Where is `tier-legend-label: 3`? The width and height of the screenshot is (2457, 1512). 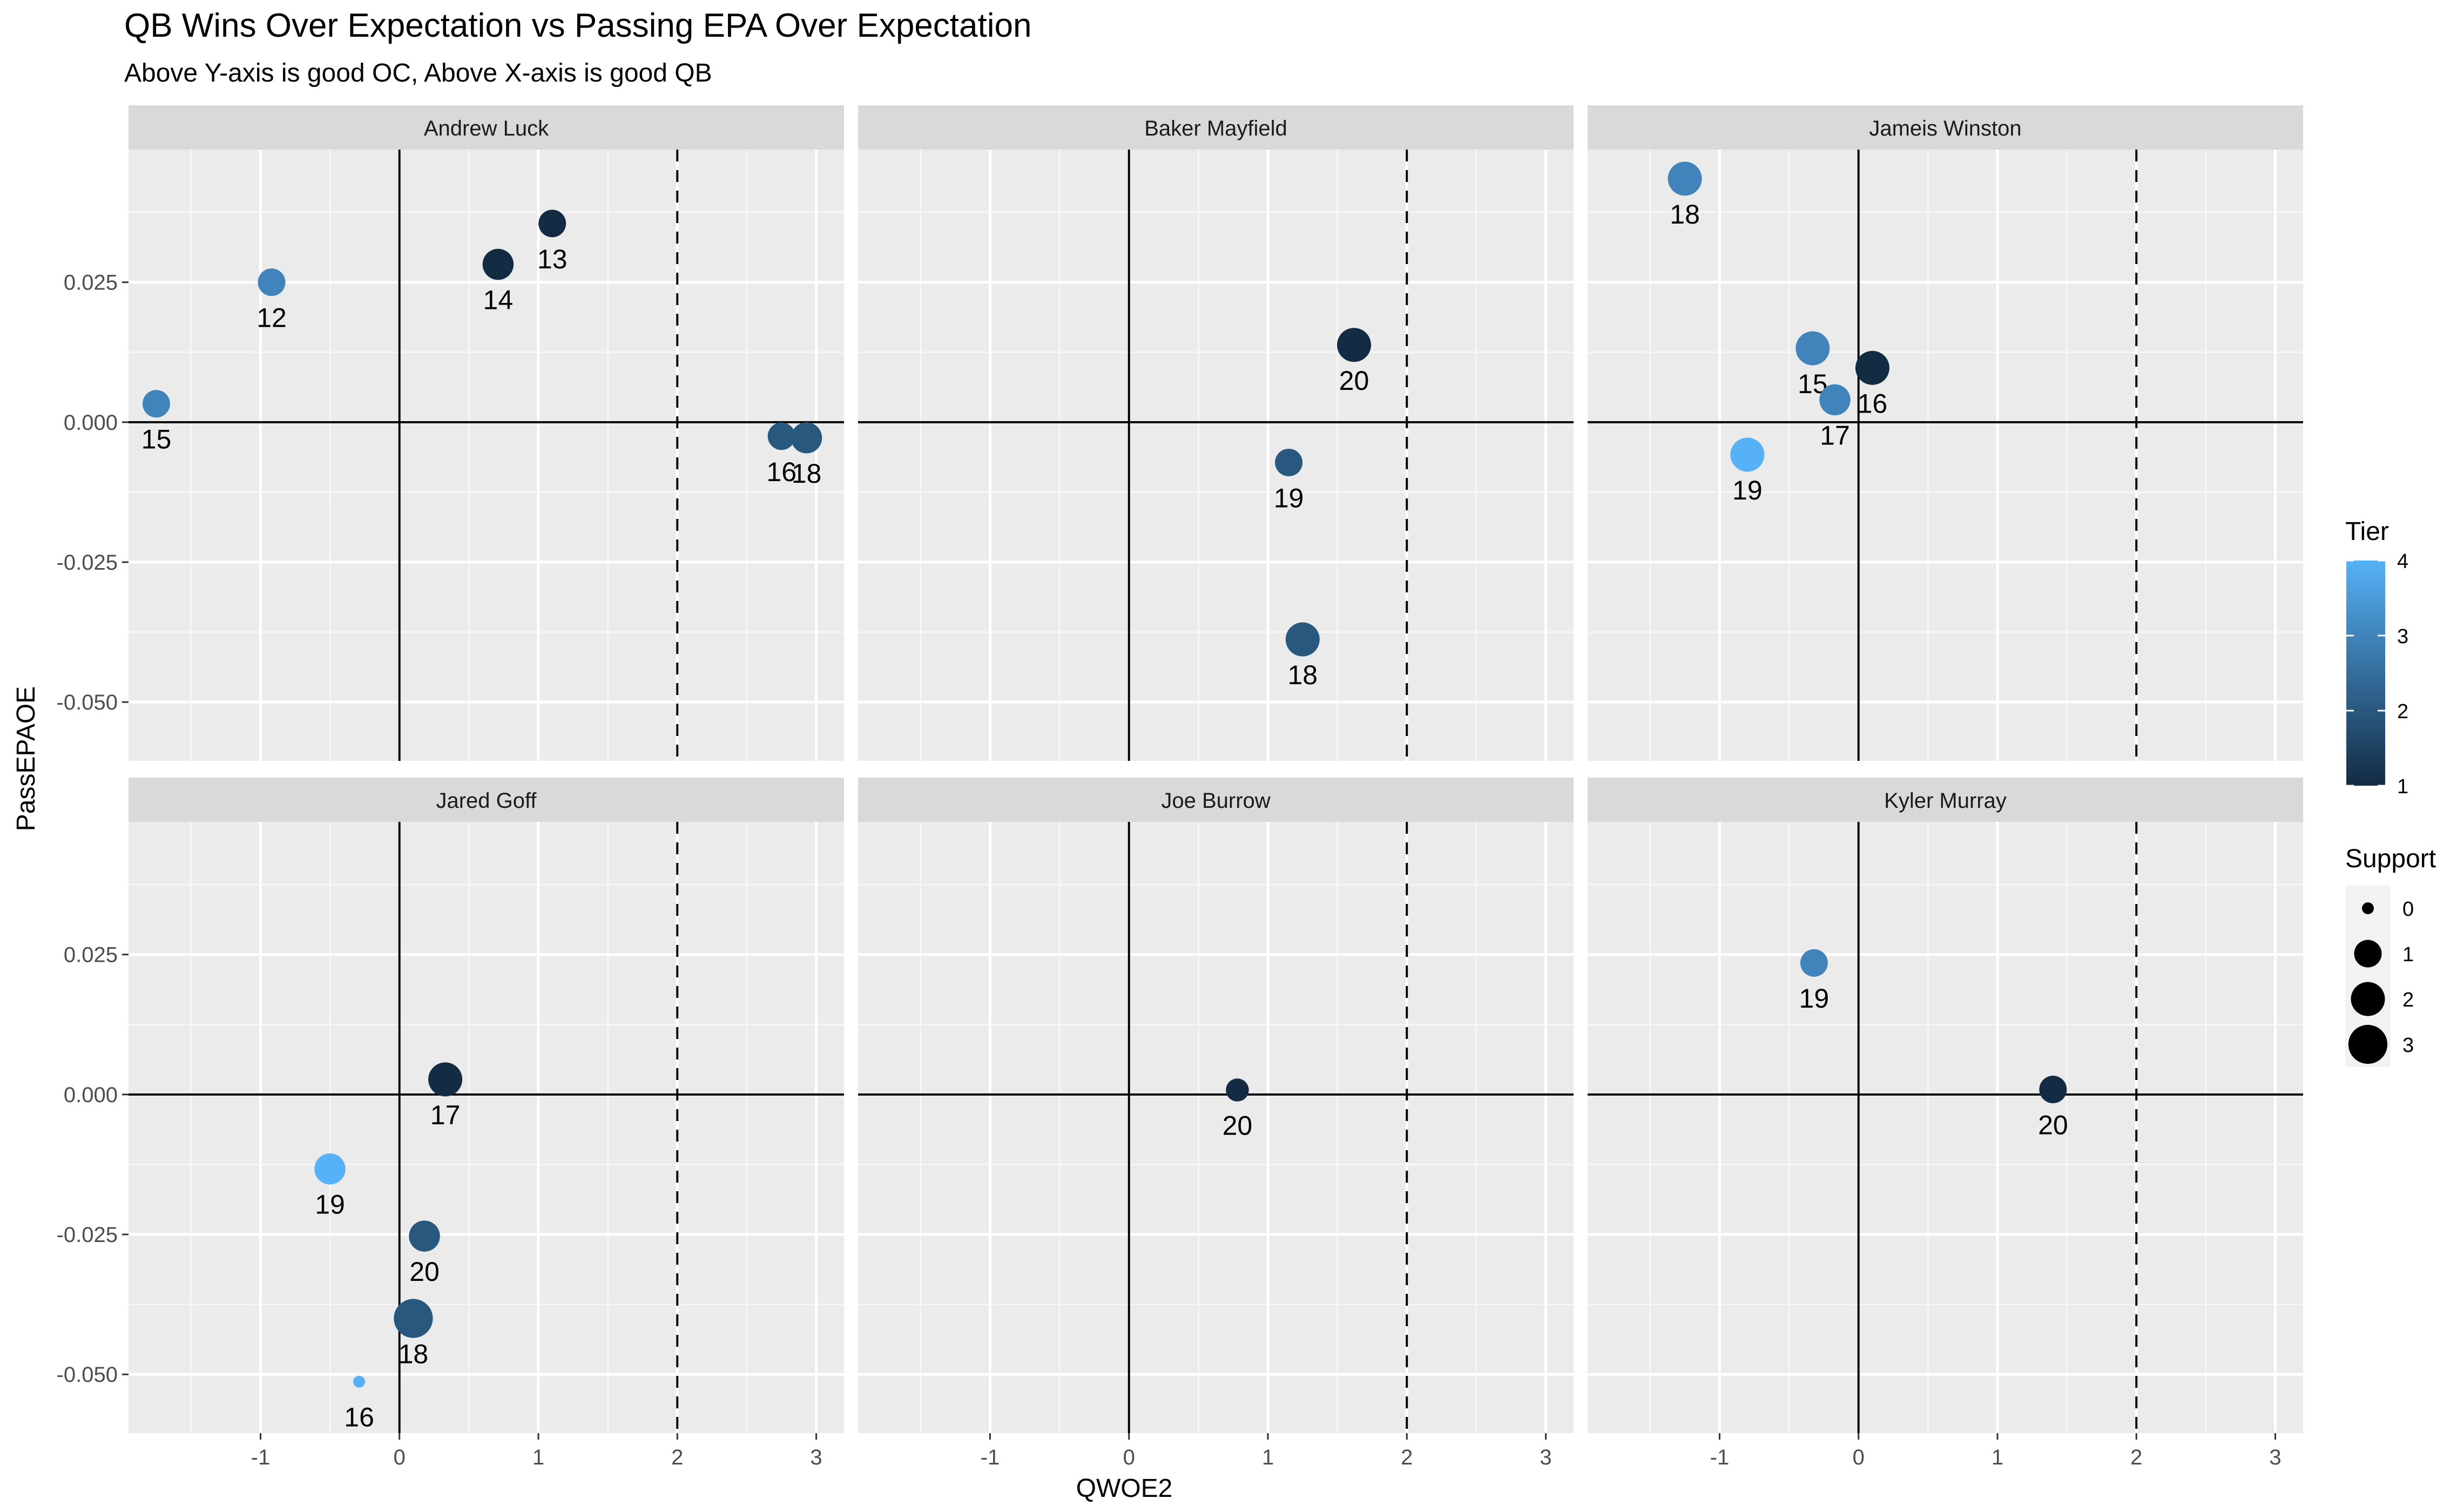 tier-legend-label: 3 is located at coordinates (2402, 636).